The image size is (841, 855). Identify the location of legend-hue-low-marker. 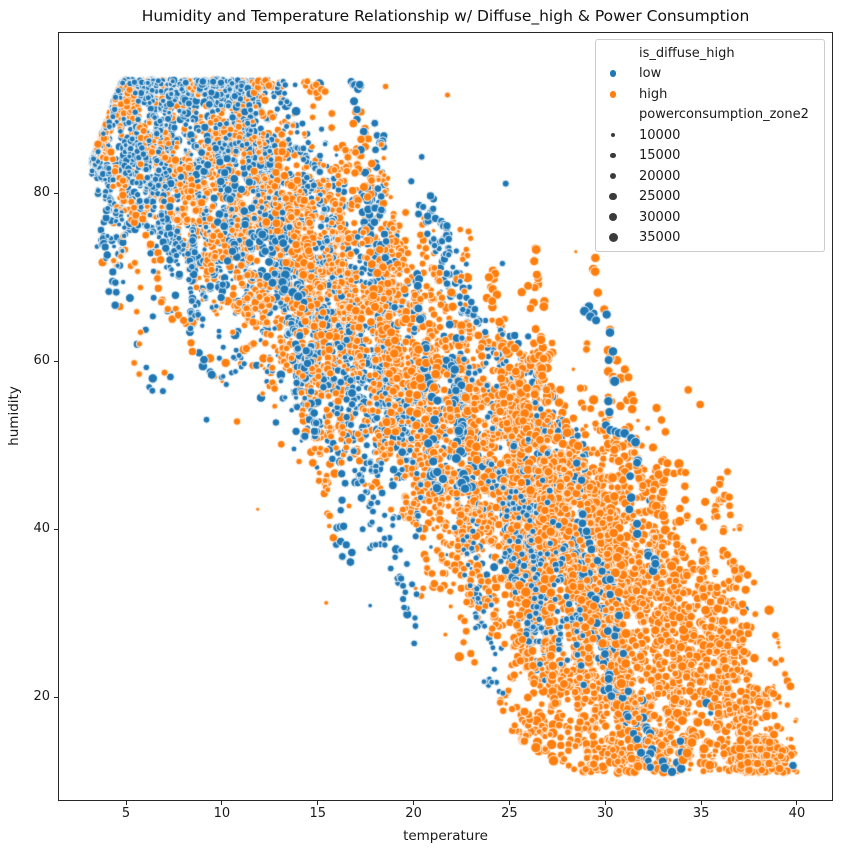
(613, 74).